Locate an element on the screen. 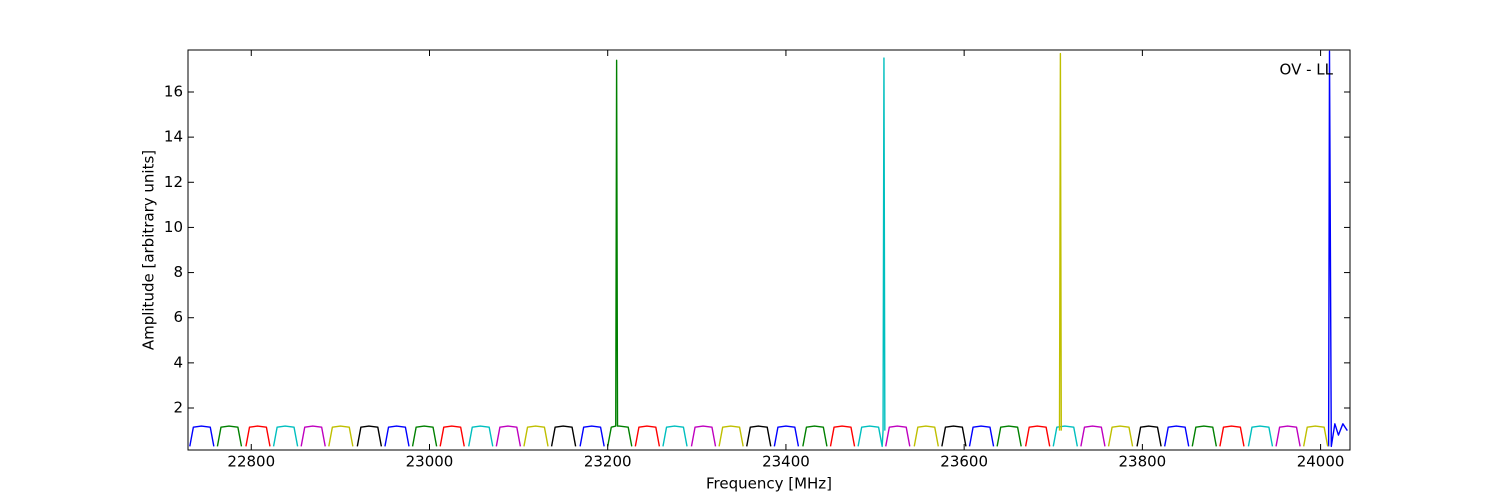 The width and height of the screenshot is (1500, 500). y-tick-label: 14 is located at coordinates (173, 137).